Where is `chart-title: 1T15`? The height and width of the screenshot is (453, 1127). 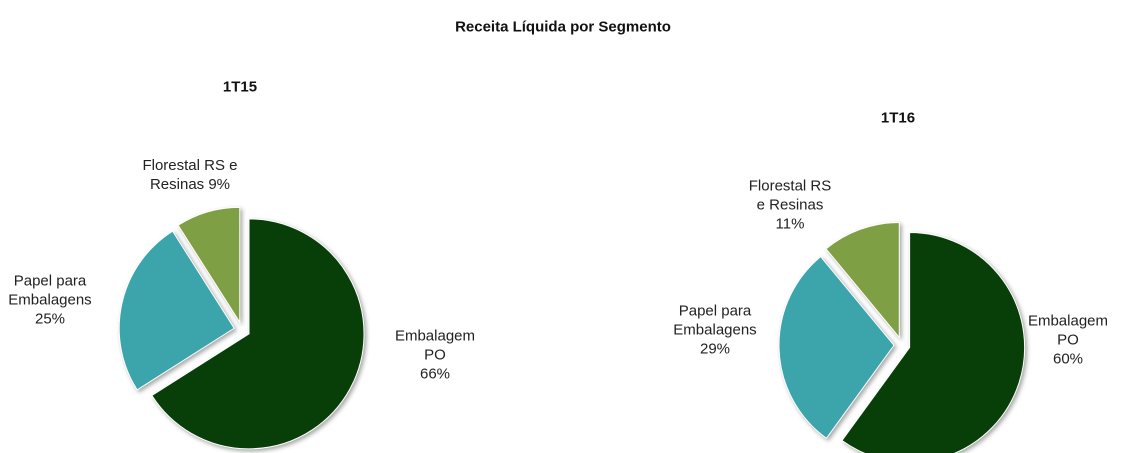 chart-title: 1T15 is located at coordinates (240, 87).